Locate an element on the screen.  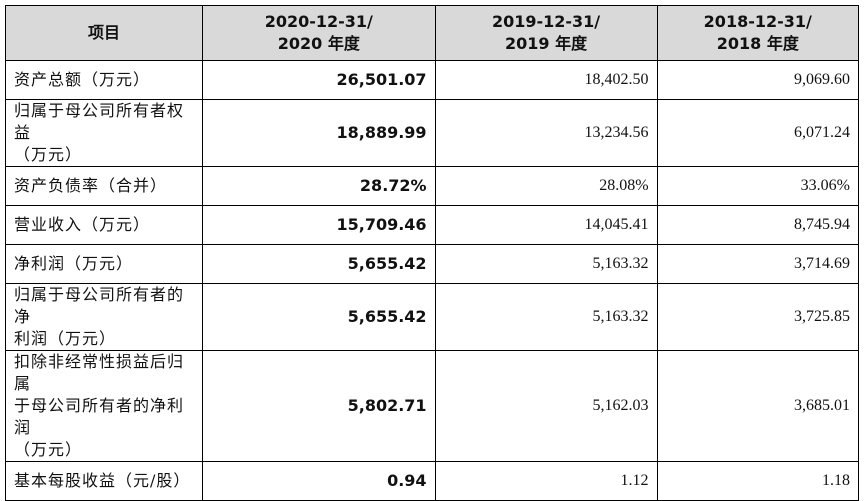
row-label-line: 基本每股收益（元/股） is located at coordinates (102, 480).